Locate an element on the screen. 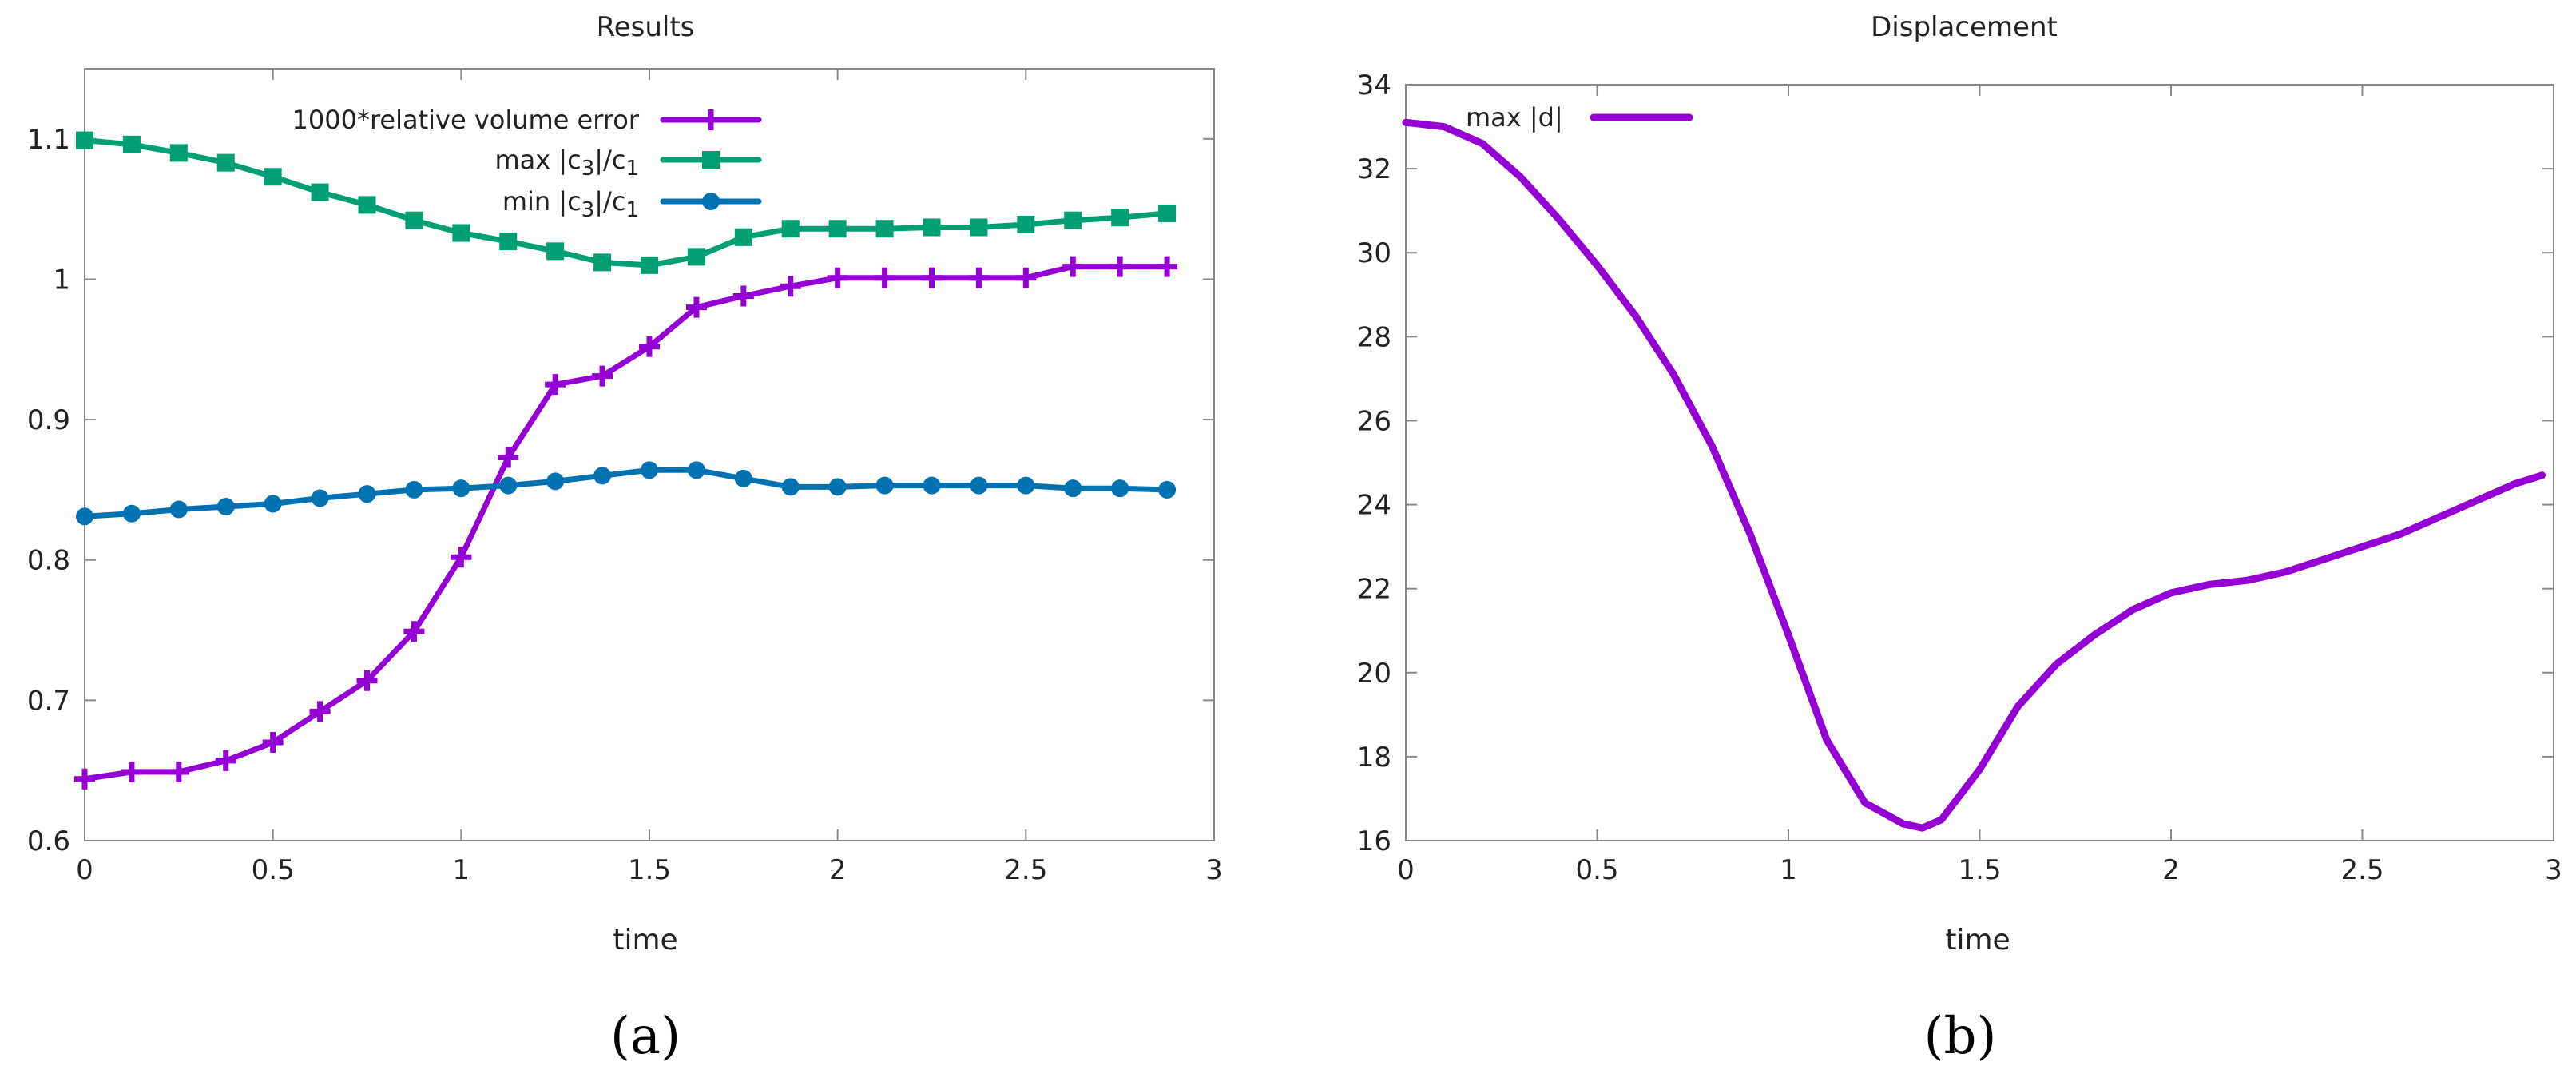  legend-label-1: max |d| is located at coordinates (1514, 117).